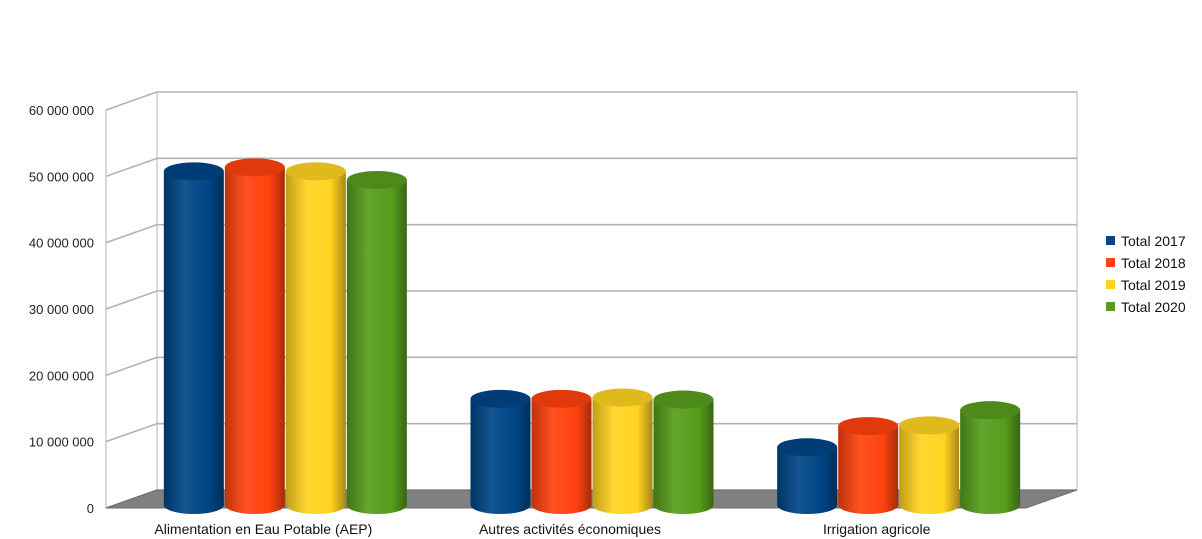 The height and width of the screenshot is (539, 1202). What do you see at coordinates (61, 375) in the screenshot?
I see `y-tick-label: 20 000 000` at bounding box center [61, 375].